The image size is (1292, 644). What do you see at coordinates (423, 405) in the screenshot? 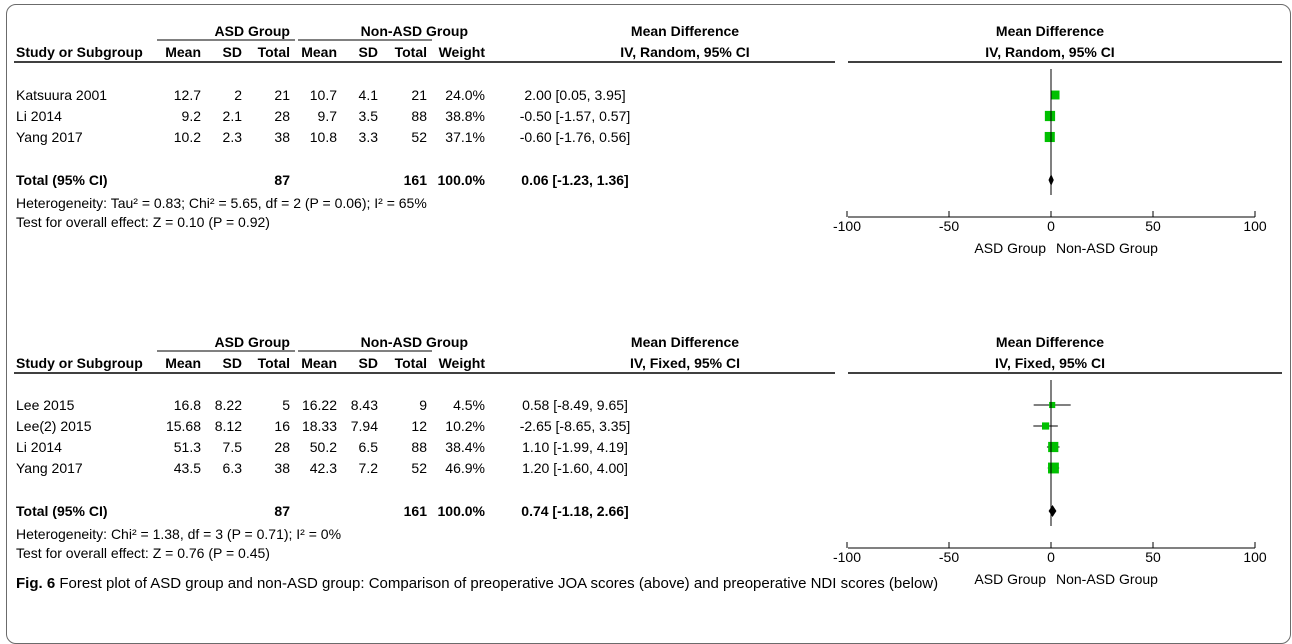
I see `control-total: 9` at bounding box center [423, 405].